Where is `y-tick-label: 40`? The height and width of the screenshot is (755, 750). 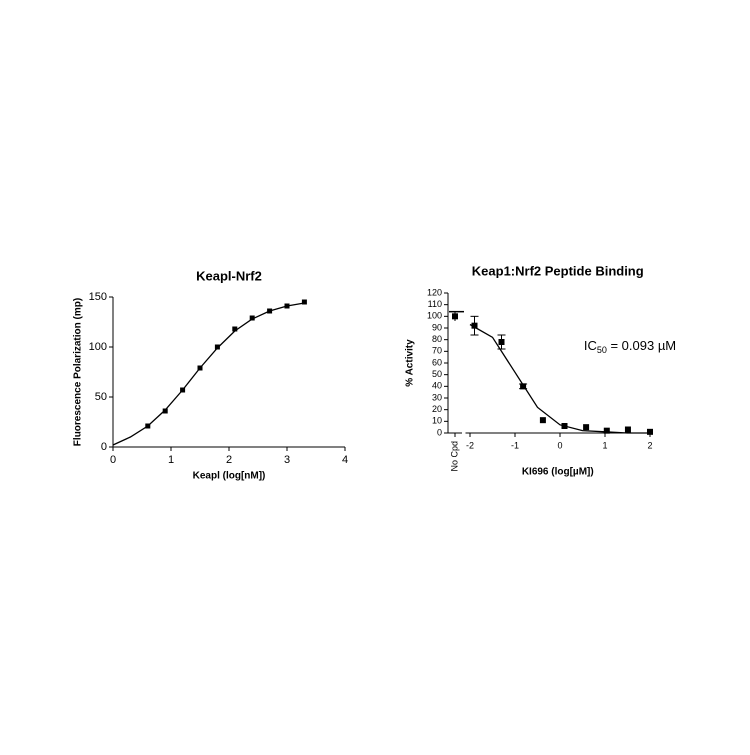
y-tick-label: 40 is located at coordinates (437, 386).